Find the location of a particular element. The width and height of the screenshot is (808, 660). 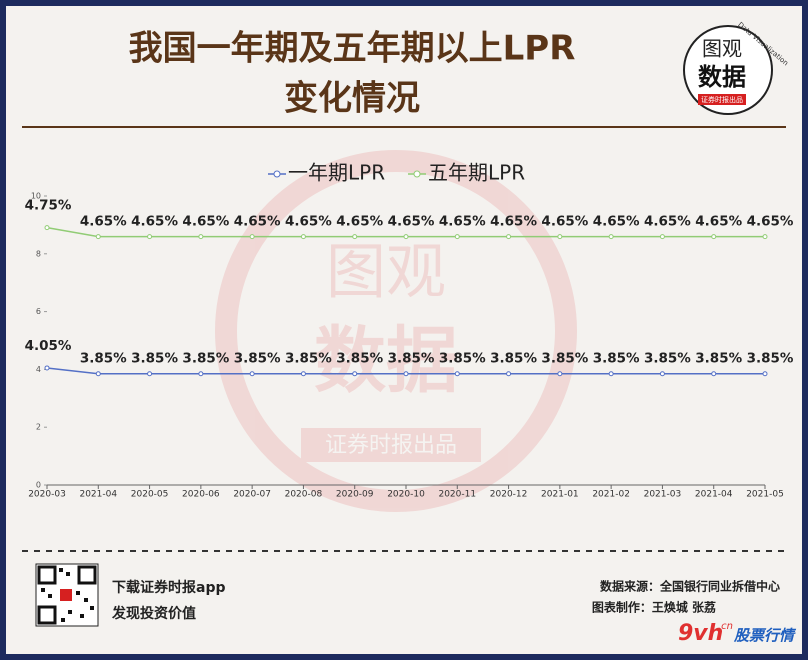

site-domain: .cn is located at coordinates (725, 626).